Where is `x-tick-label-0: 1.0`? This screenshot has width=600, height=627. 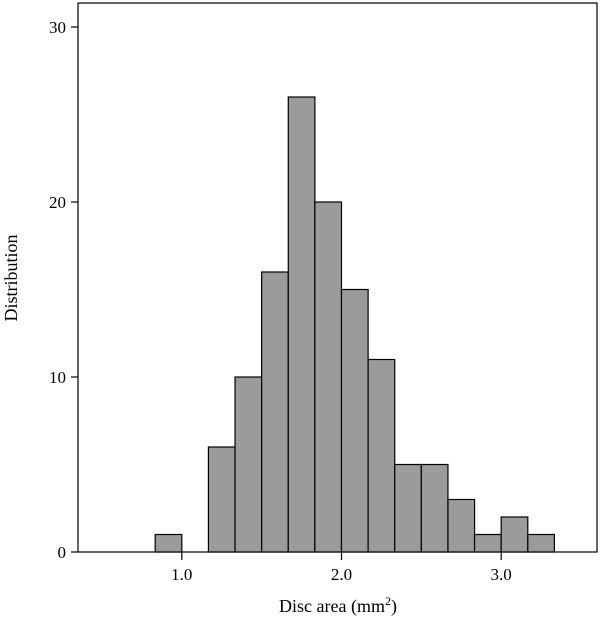
x-tick-label-0: 1.0 is located at coordinates (181, 574).